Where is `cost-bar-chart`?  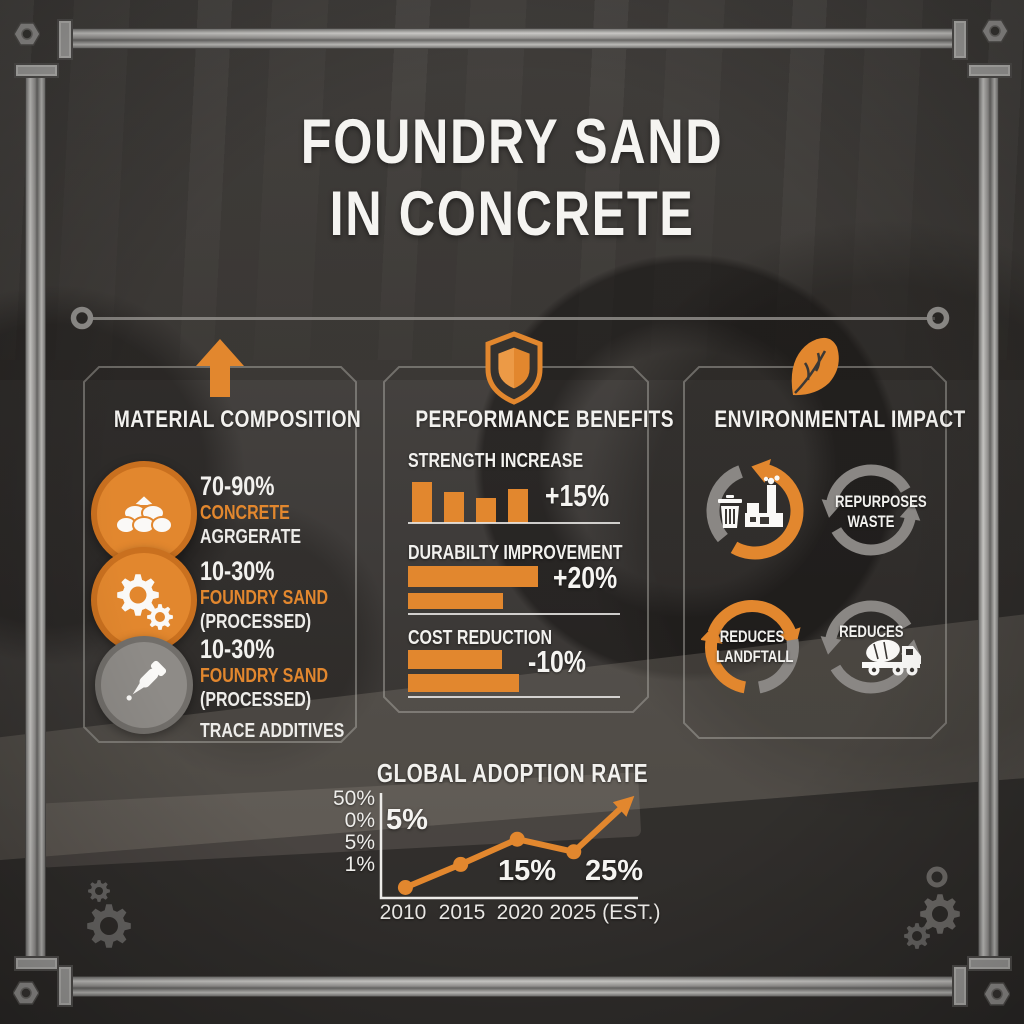
cost-bar-chart is located at coordinates (463, 673).